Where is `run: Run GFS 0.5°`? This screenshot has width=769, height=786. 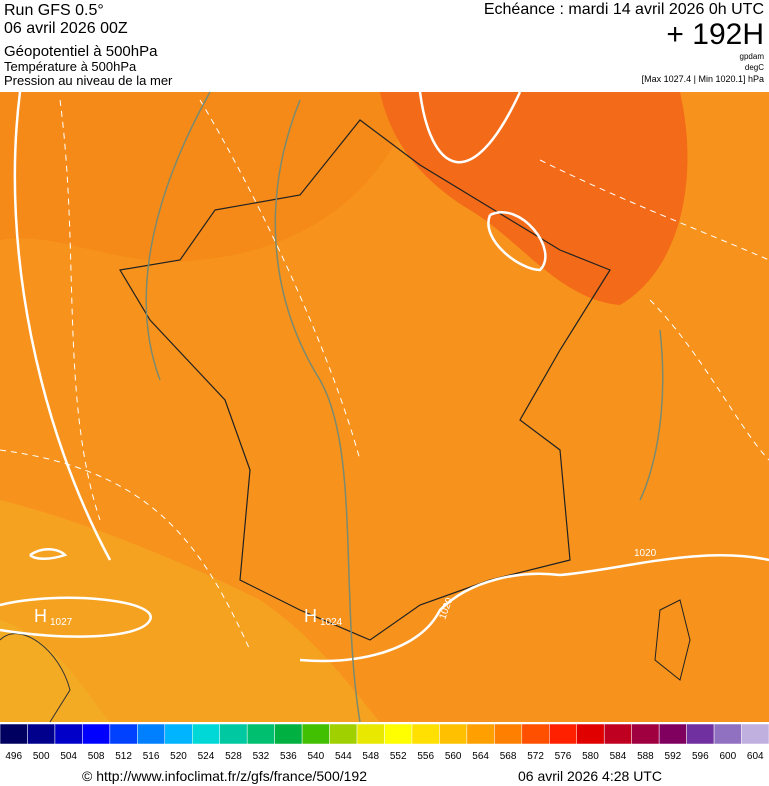 run: Run GFS 0.5° is located at coordinates (54, 10).